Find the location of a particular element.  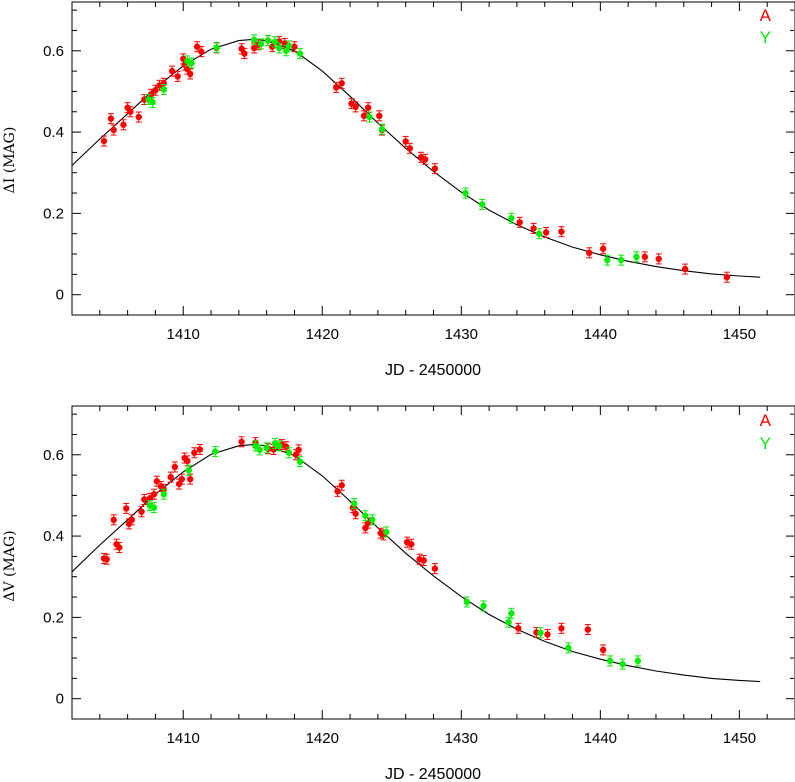

y-tick-label: 0.4 is located at coordinates (53, 536).